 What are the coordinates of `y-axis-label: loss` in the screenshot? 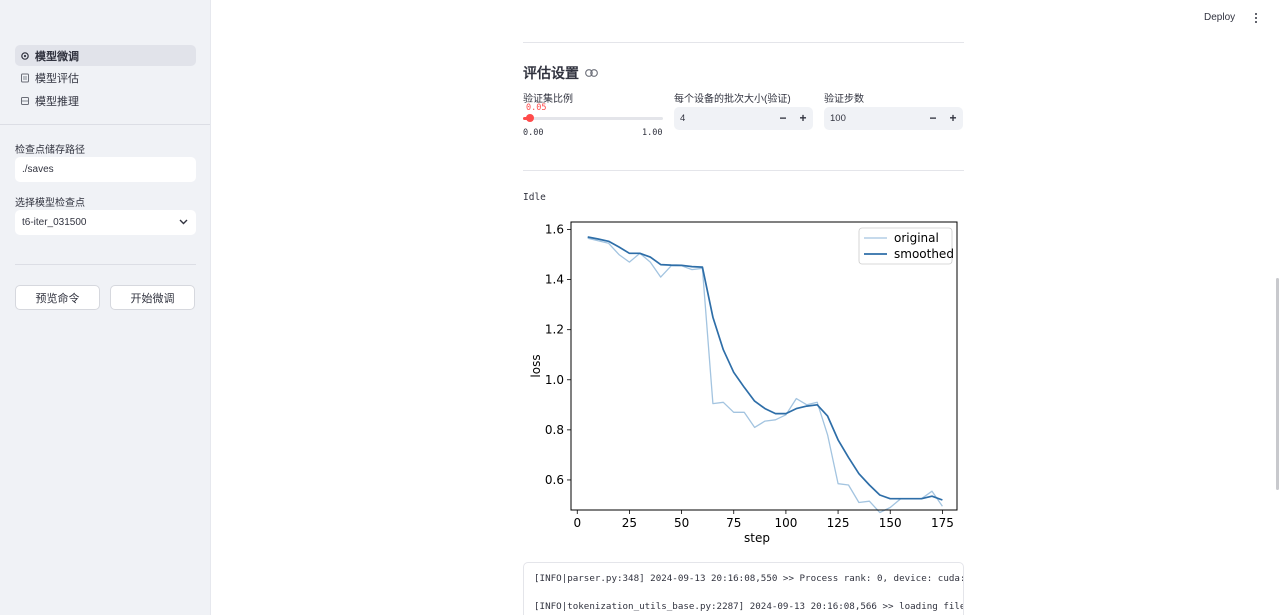 It's located at (536, 365).